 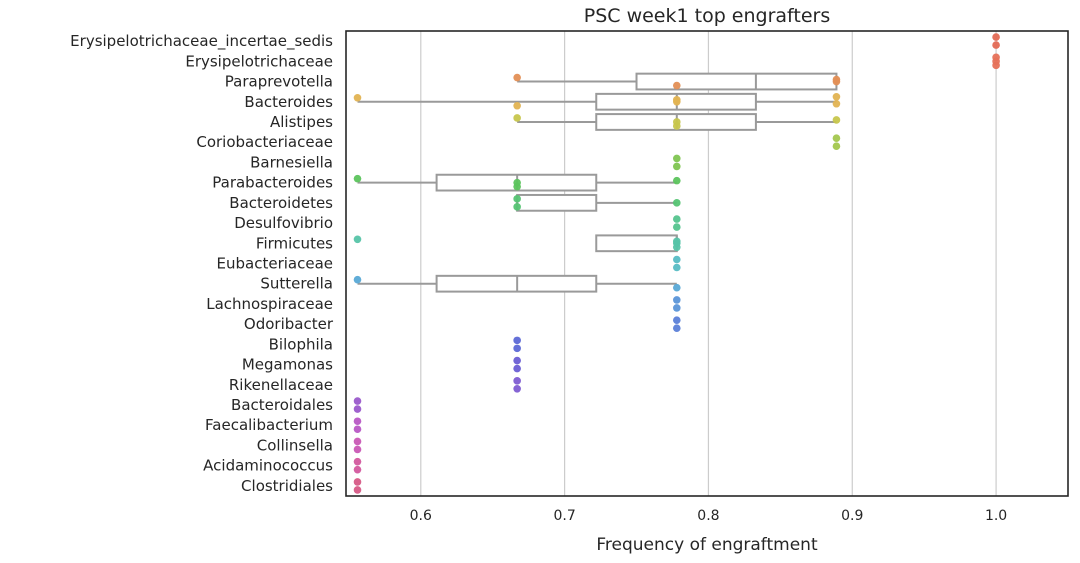 I want to click on category-label: Parabacteroides, so click(x=272, y=183).